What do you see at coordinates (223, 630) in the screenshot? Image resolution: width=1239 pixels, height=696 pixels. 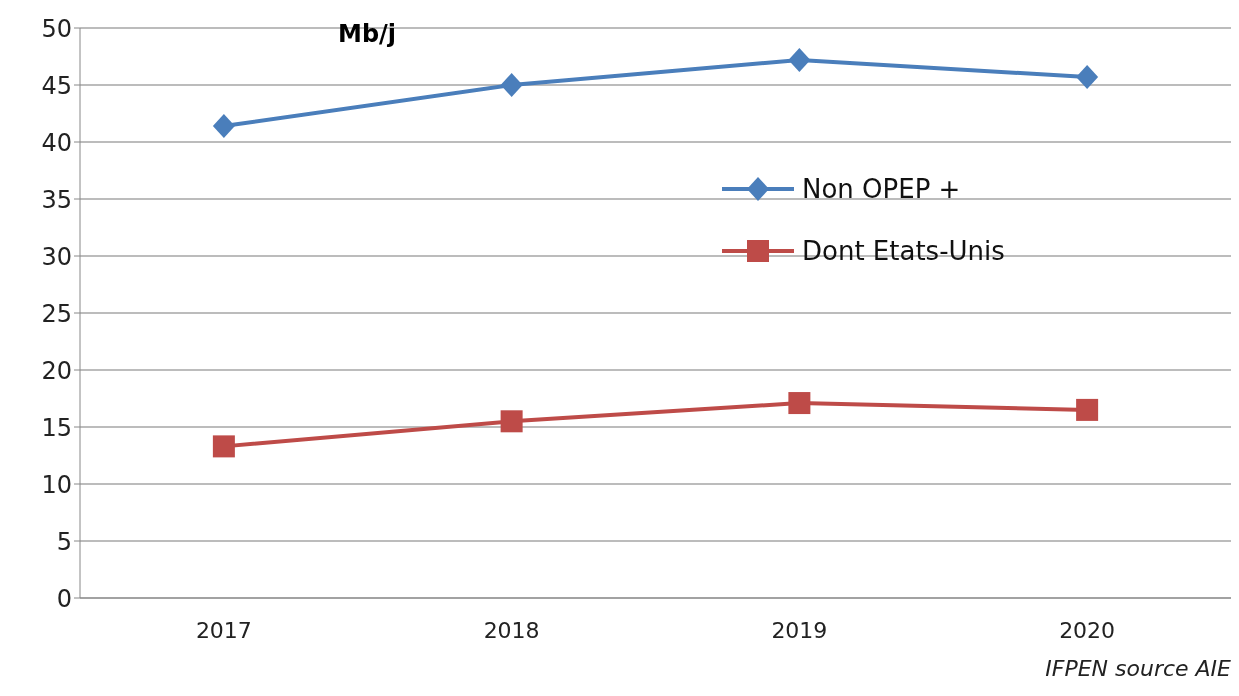 I see `x-tick-label: 2017` at bounding box center [223, 630].